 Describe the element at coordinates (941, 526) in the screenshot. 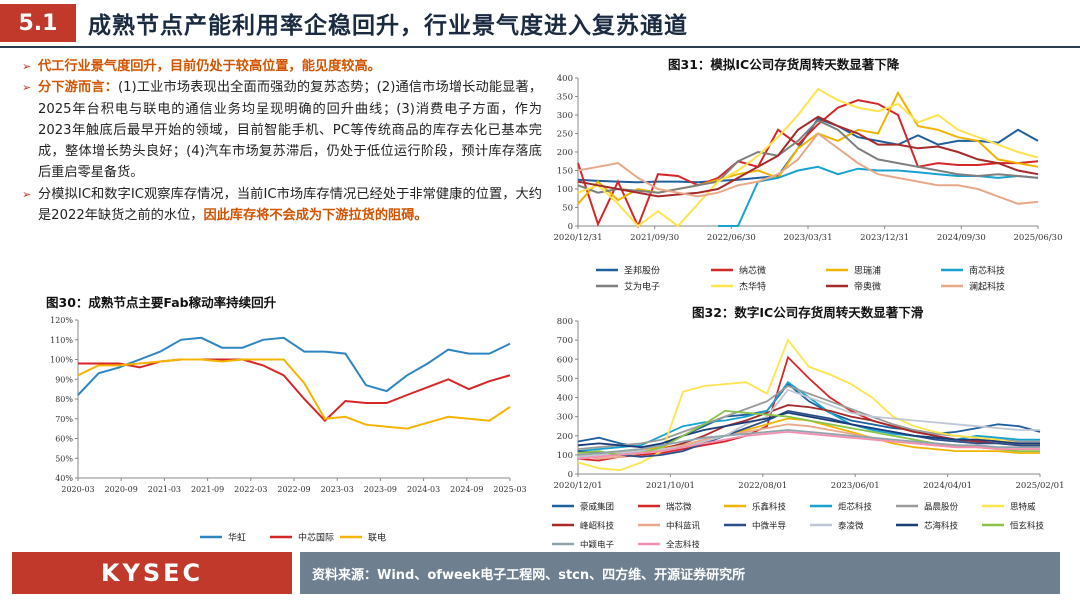

I see `legend-label: 芯海科技` at that location.